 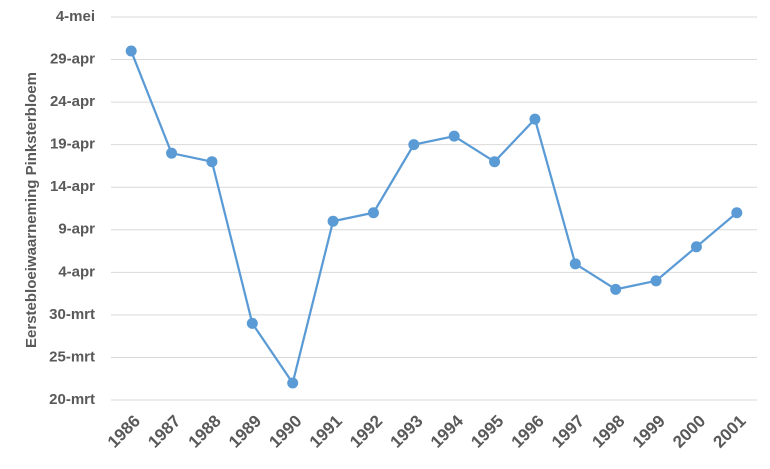 What do you see at coordinates (72, 144) in the screenshot?
I see `y-tick-label: 19-apr` at bounding box center [72, 144].